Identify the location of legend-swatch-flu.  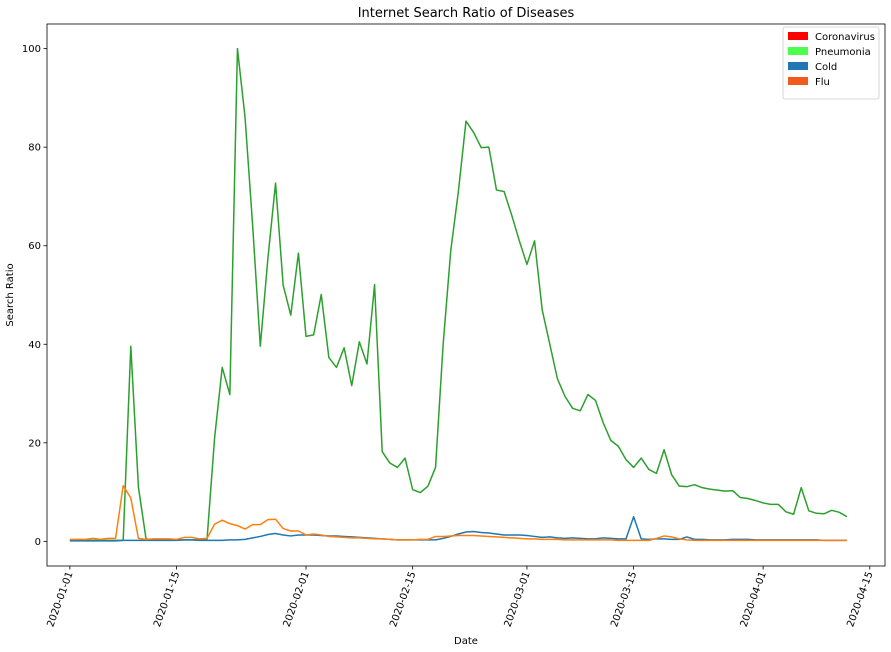
(798, 81).